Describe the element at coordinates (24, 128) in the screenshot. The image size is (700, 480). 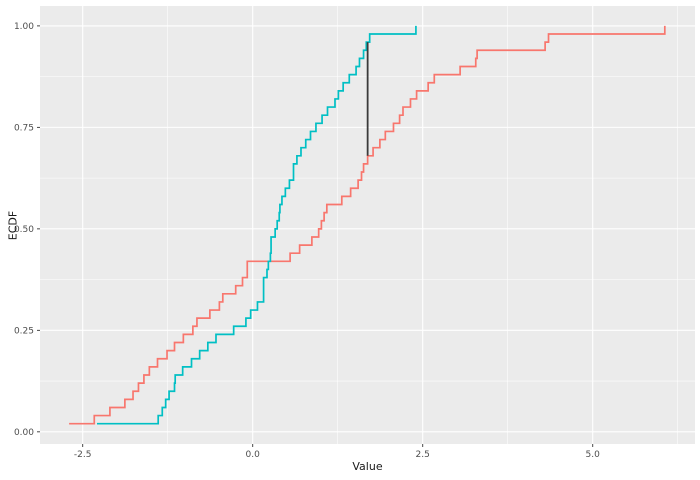
I see `y-tick-label: 0.75` at that location.